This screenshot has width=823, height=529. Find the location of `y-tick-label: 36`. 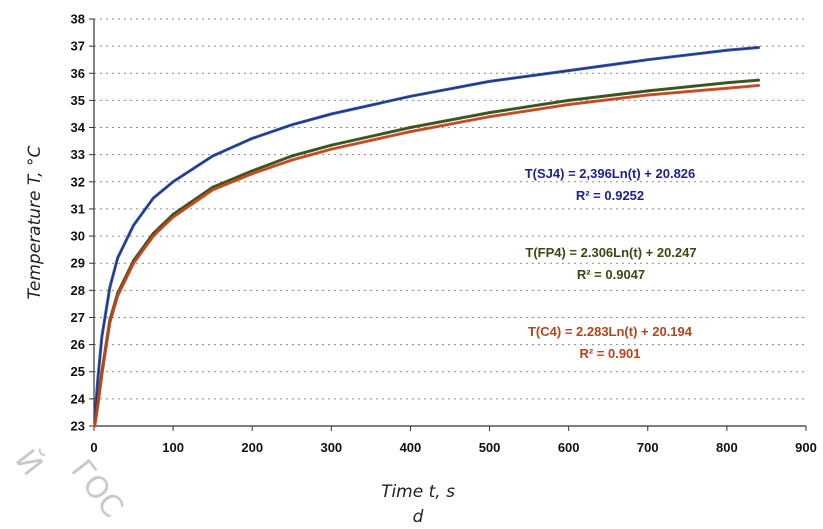

y-tick-label: 36 is located at coordinates (78, 73).